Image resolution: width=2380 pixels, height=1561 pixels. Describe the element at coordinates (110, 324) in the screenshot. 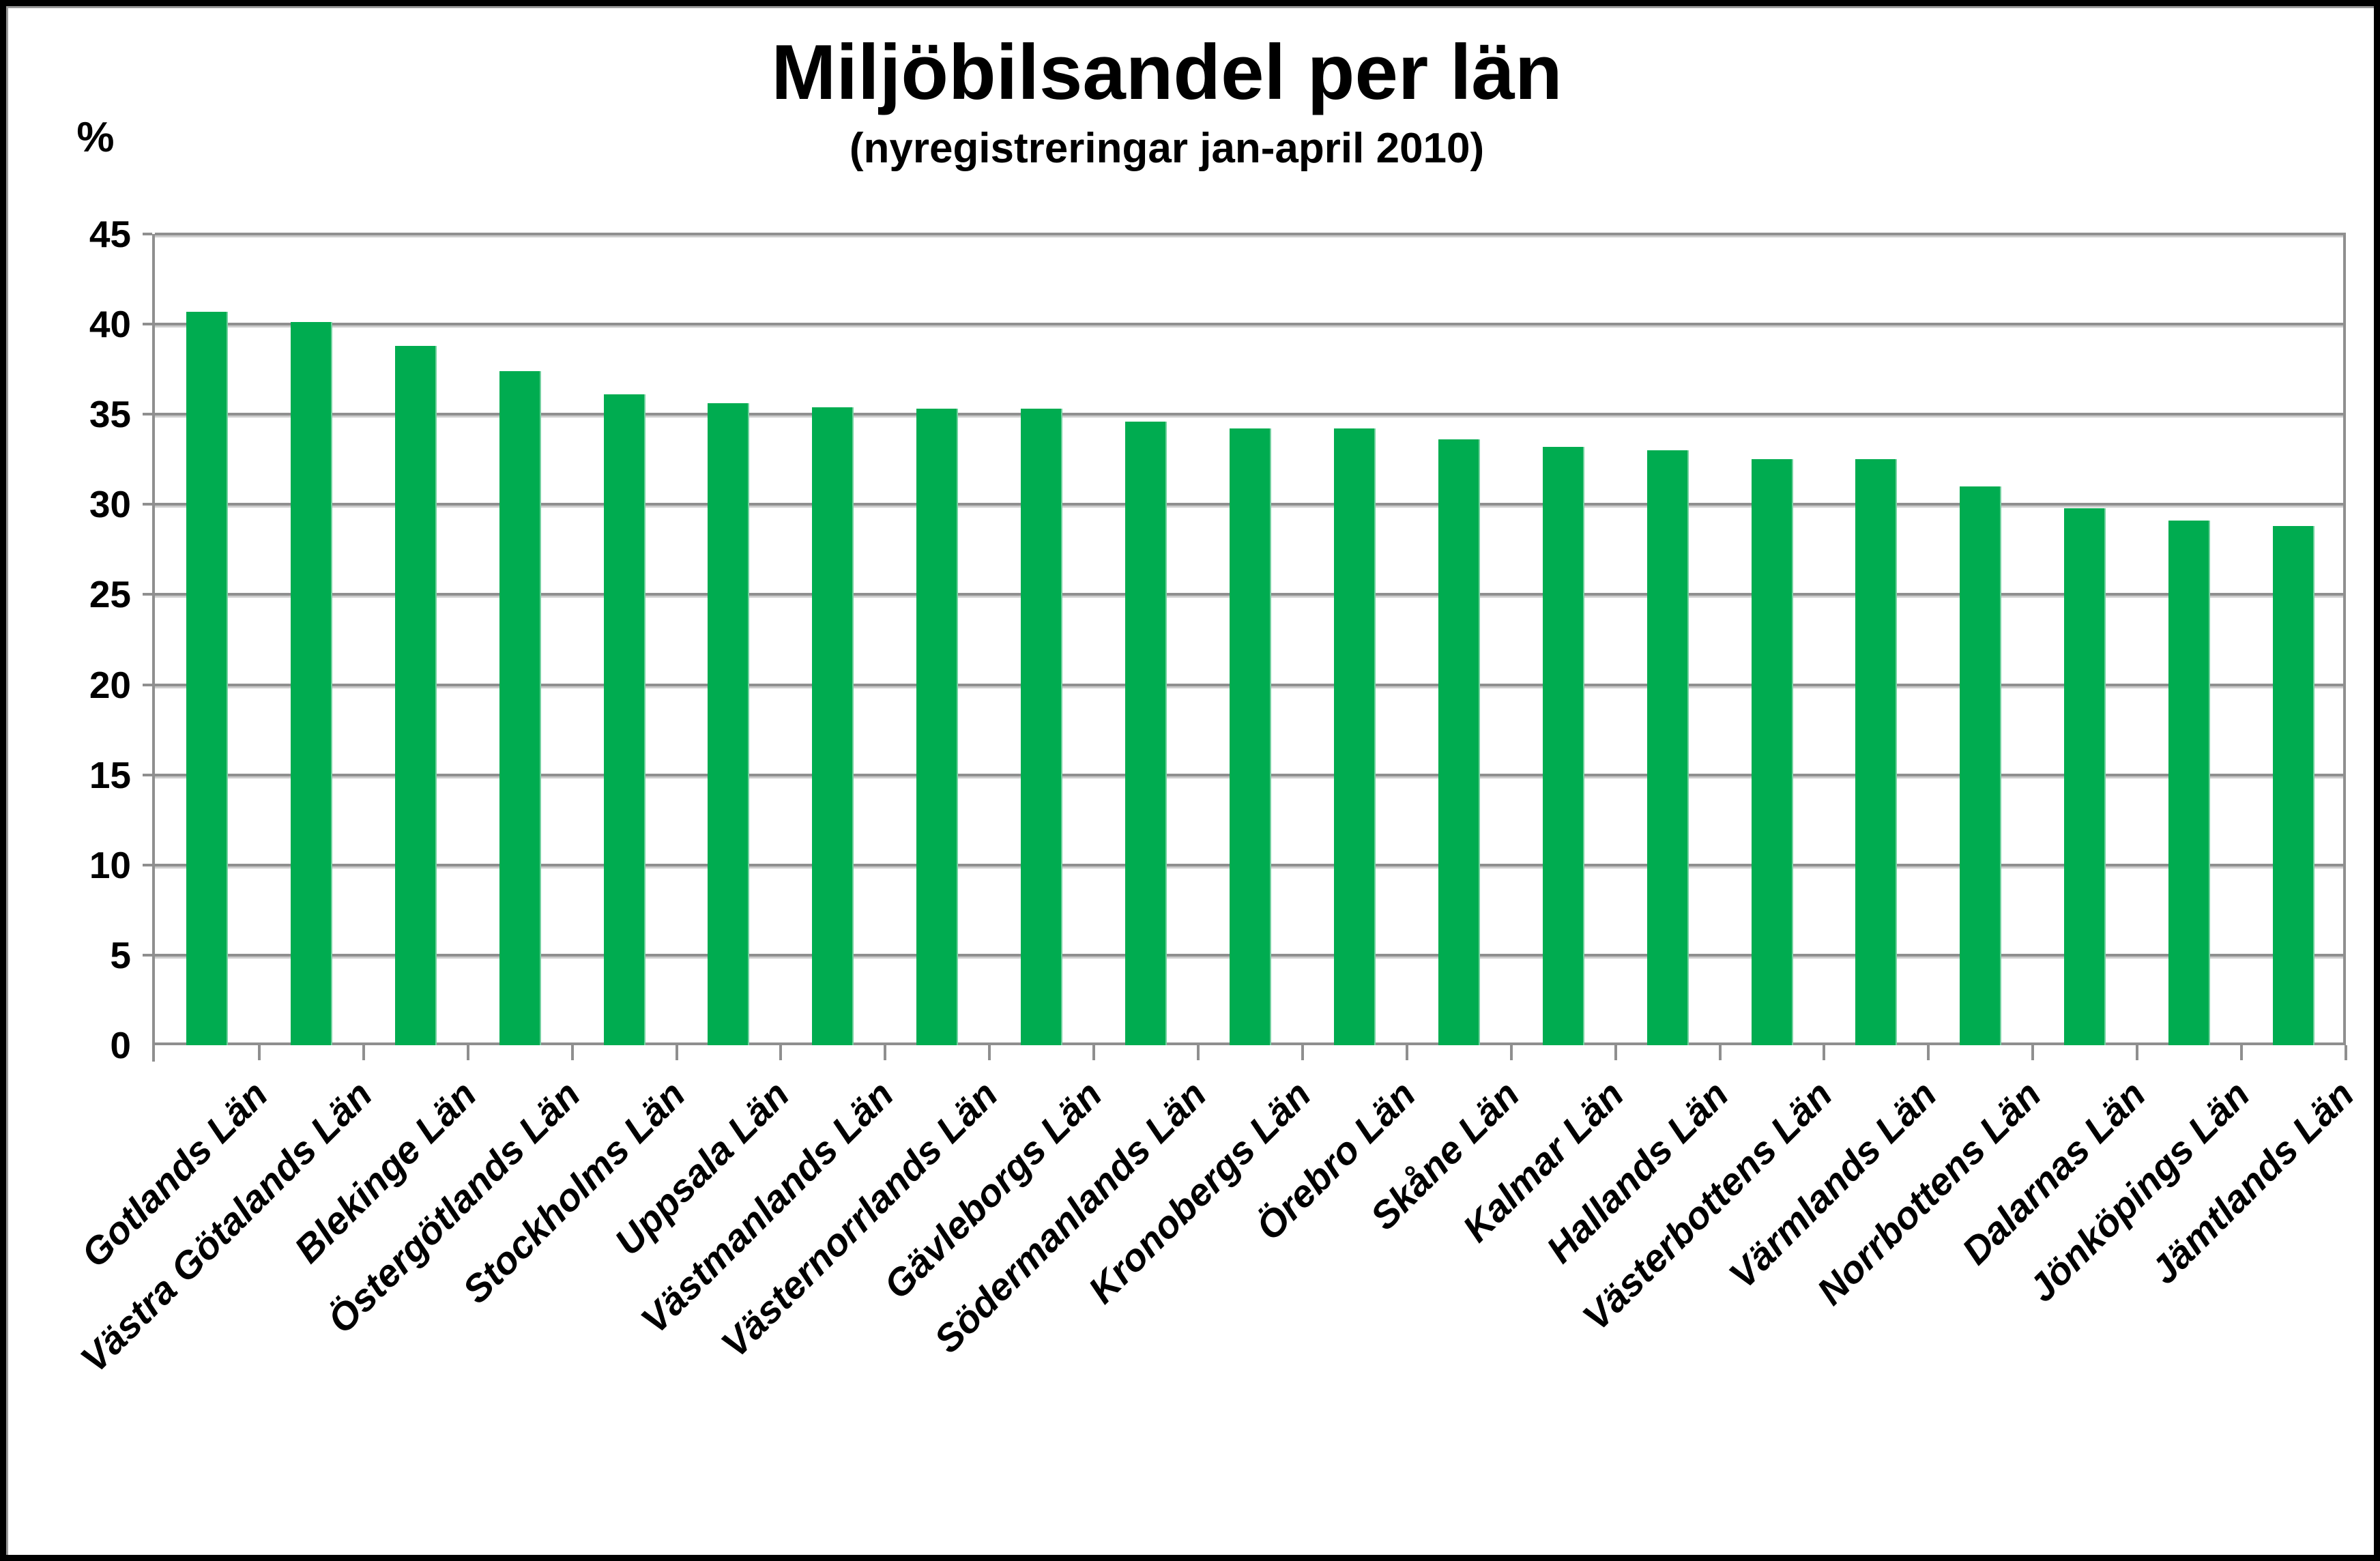

I see `y-axis-tick-label: 40` at that location.